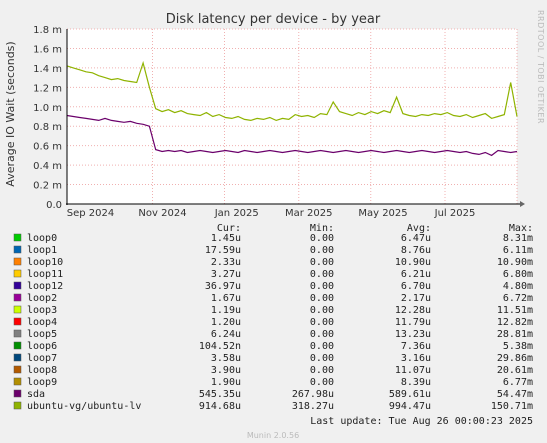 The image size is (547, 443). I want to click on legend-name: loop11, so click(45, 274).